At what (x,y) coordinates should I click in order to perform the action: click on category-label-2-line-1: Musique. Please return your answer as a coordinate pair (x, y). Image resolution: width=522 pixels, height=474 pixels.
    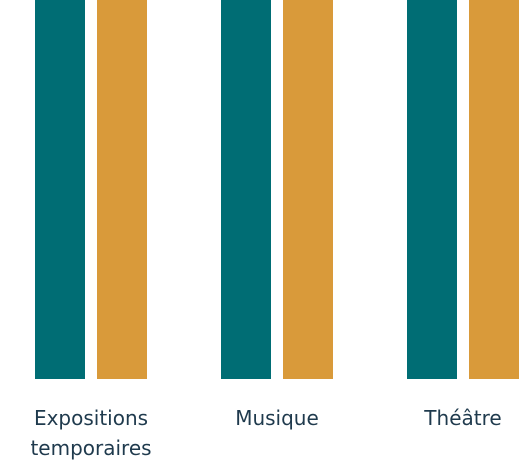
    Looking at the image, I should click on (277, 418).